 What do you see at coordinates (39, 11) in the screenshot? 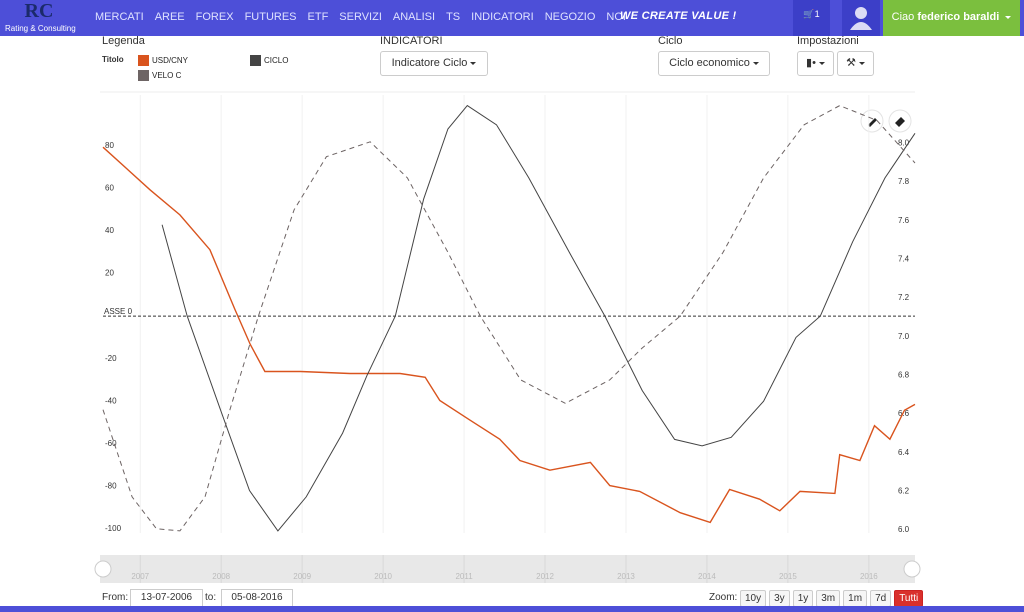
I see `logo-mark: RC` at bounding box center [39, 11].